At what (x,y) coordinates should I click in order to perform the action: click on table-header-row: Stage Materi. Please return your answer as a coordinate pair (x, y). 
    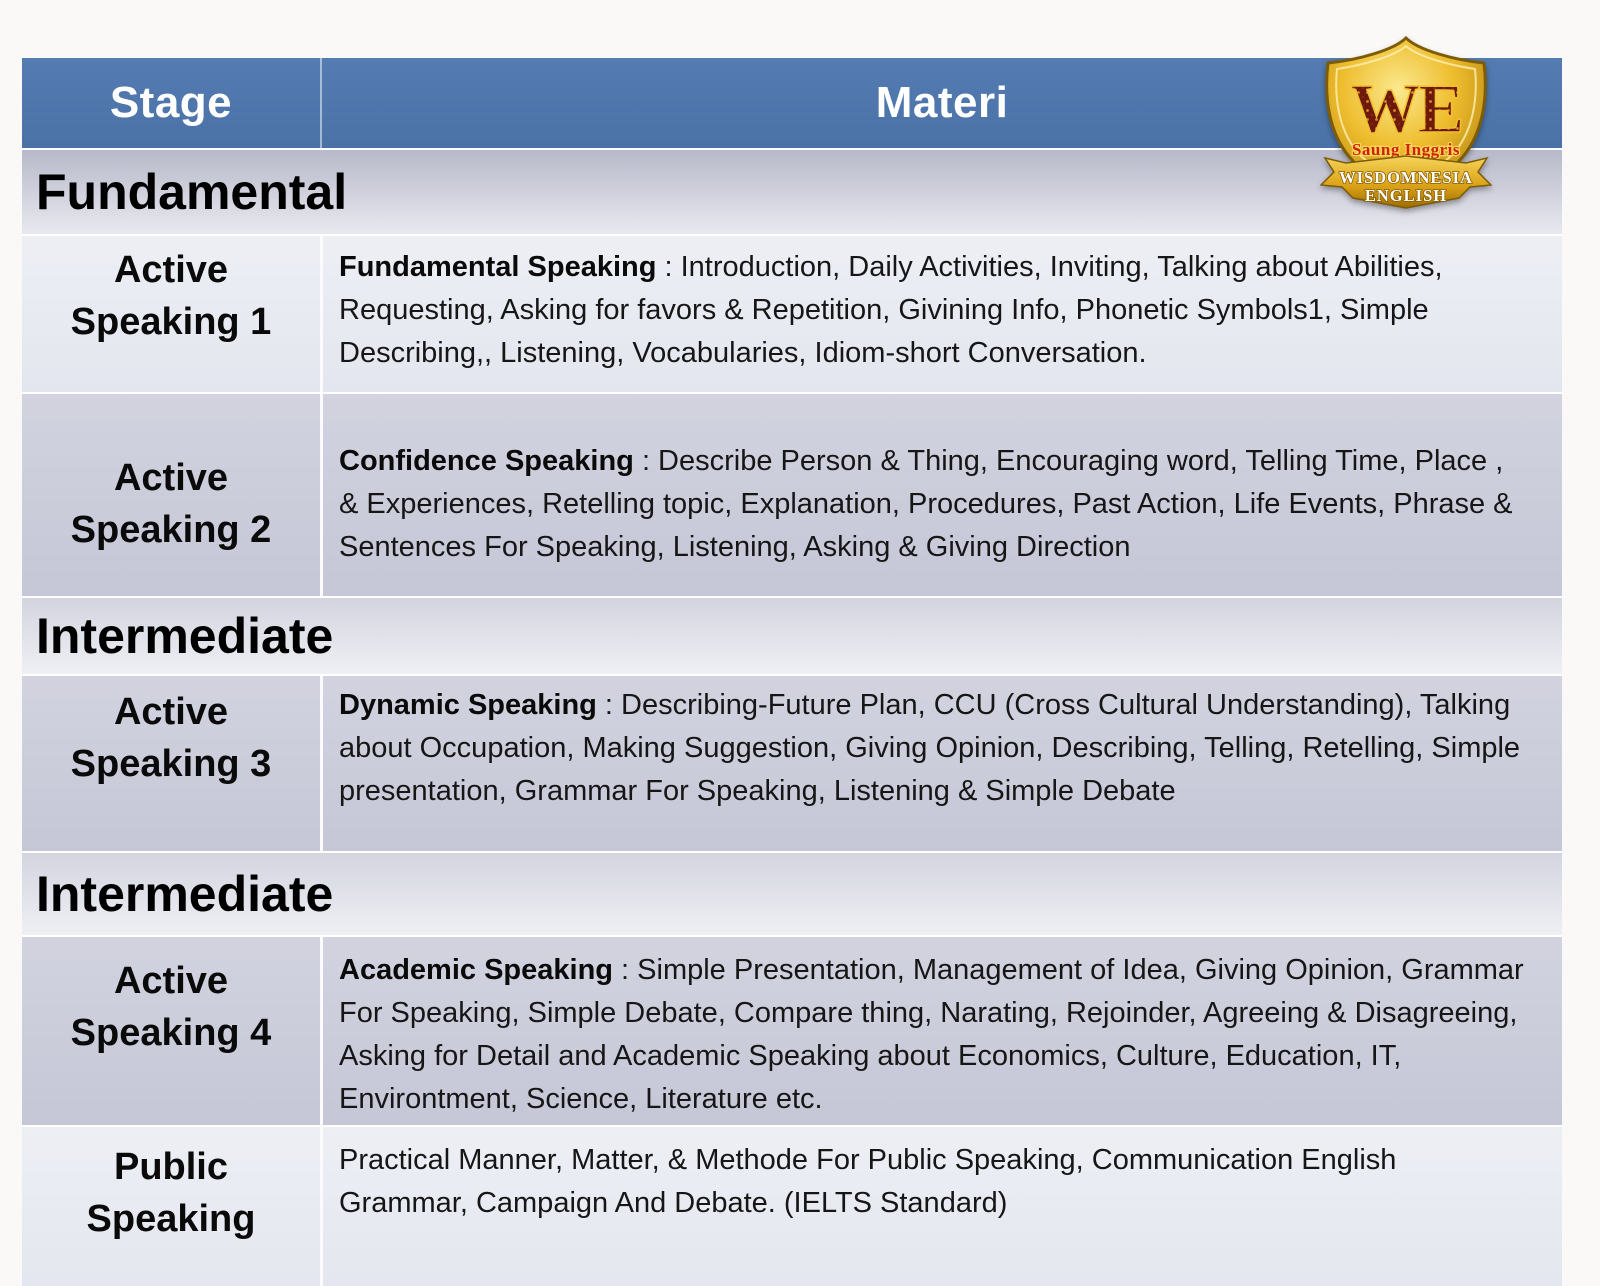
    Looking at the image, I should click on (792, 103).